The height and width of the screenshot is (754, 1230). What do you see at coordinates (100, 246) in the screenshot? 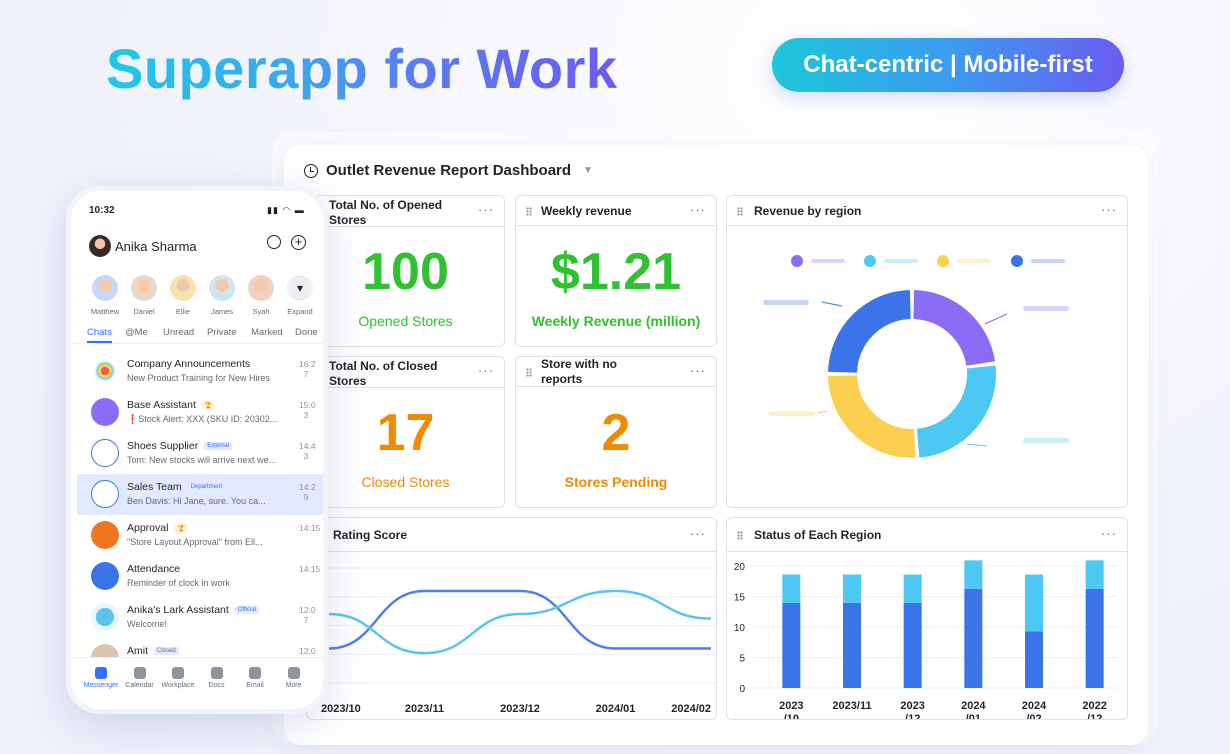
I see `user-avatar` at bounding box center [100, 246].